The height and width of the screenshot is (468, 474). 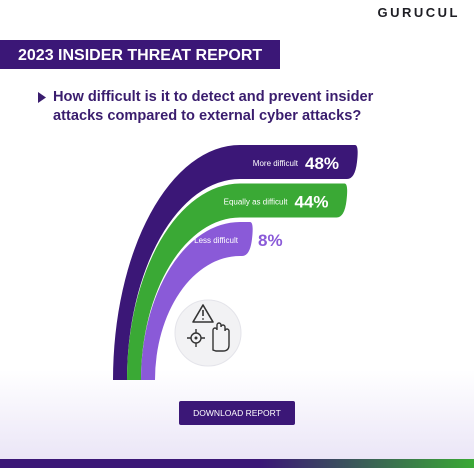 I want to click on banner-title: 2023 INSIDER THREAT REPORT, so click(x=140, y=55).